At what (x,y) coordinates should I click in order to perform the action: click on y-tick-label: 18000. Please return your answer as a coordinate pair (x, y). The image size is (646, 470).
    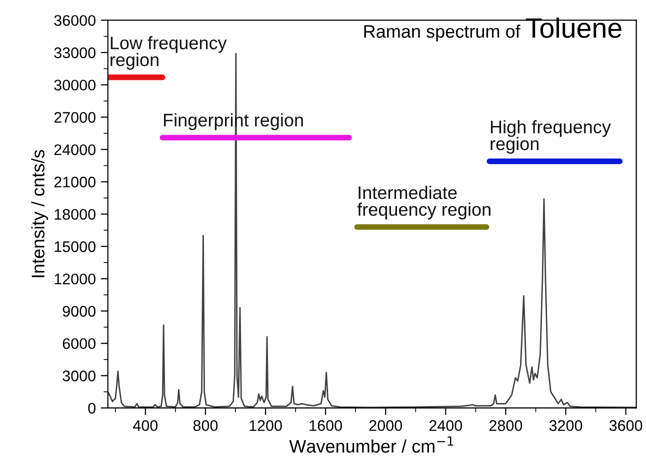
    Looking at the image, I should click on (75, 214).